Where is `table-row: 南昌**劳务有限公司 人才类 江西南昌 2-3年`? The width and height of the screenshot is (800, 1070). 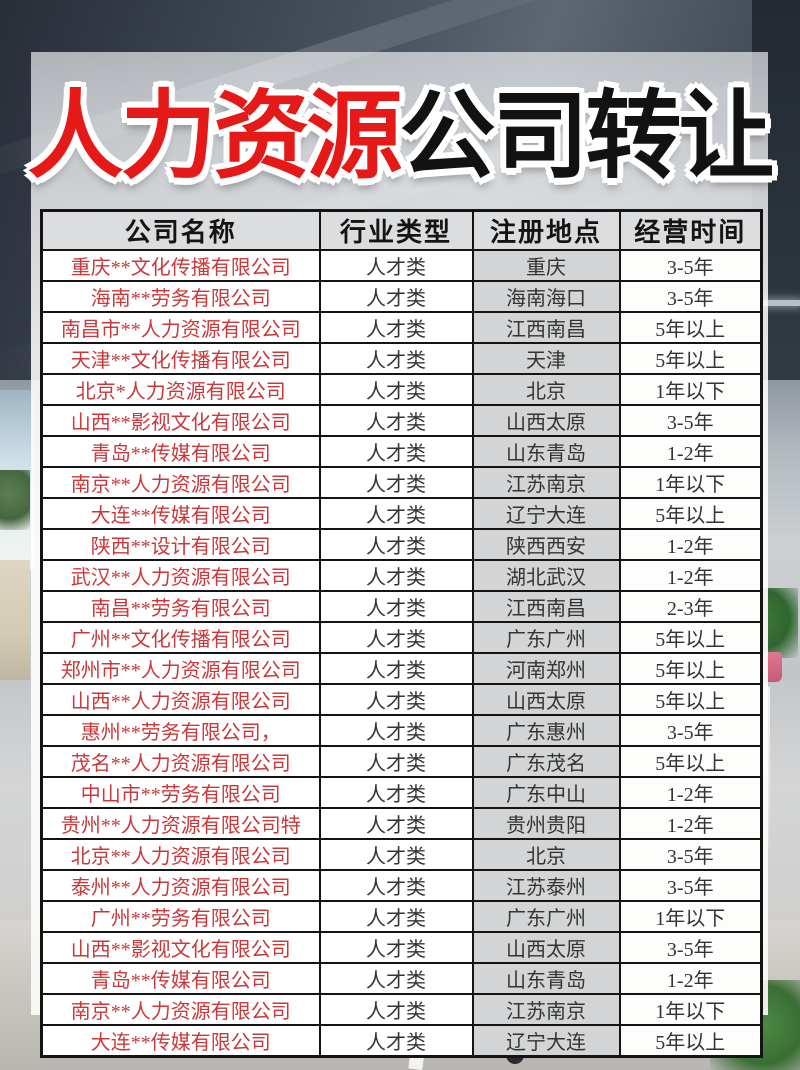 table-row: 南昌**劳务有限公司 人才类 江西南昌 2-3年 is located at coordinates (401, 606).